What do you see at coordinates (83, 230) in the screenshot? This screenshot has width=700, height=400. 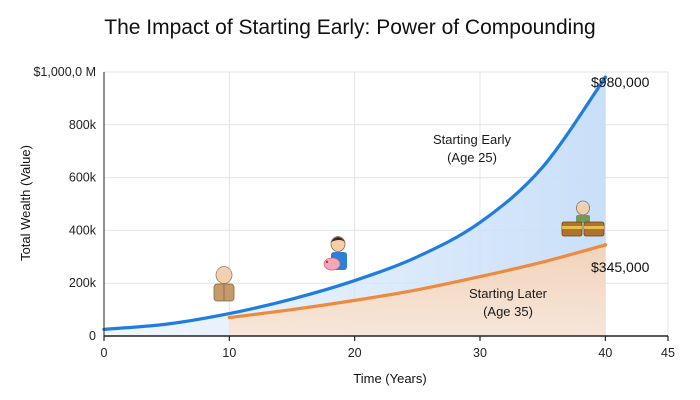 I see `y-tick-label: 400k` at bounding box center [83, 230].